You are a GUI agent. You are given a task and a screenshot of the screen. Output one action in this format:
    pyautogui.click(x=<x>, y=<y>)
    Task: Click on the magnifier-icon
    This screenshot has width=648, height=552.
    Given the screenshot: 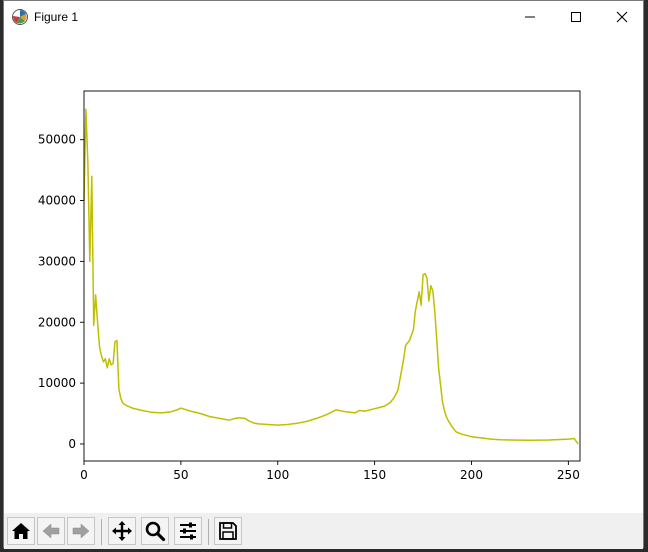 What is the action you would take?
    pyautogui.click(x=155, y=531)
    